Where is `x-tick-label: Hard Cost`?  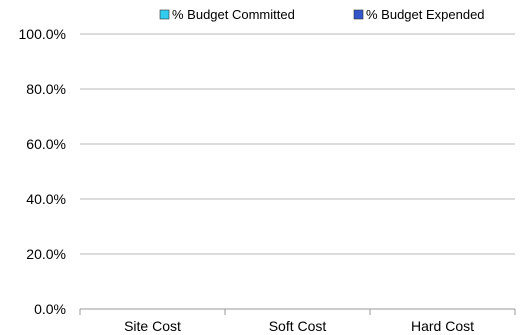 x-tick-label: Hard Cost is located at coordinates (442, 326).